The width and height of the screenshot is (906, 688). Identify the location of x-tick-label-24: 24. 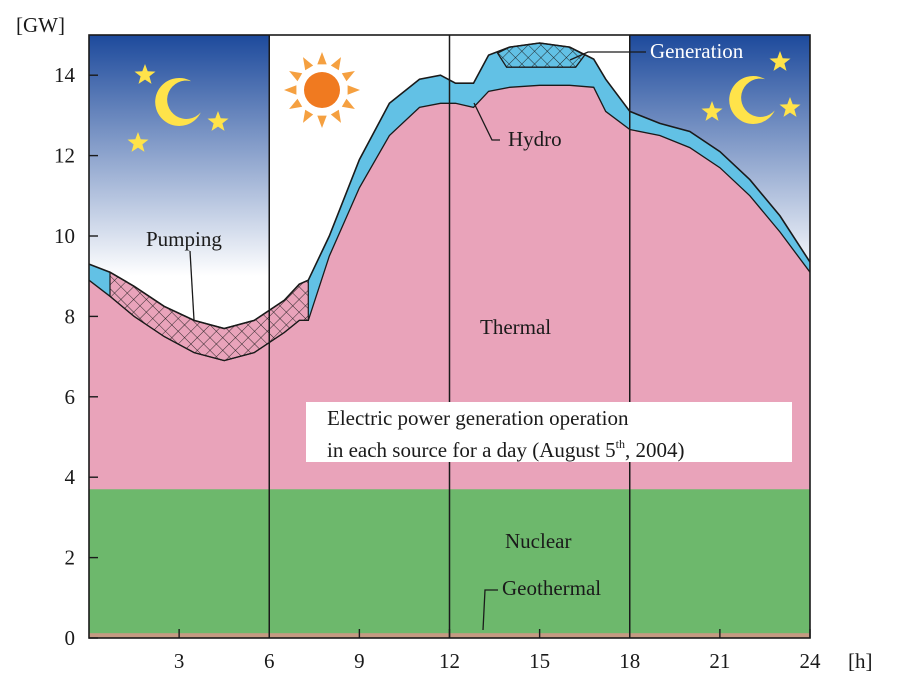
(811, 661).